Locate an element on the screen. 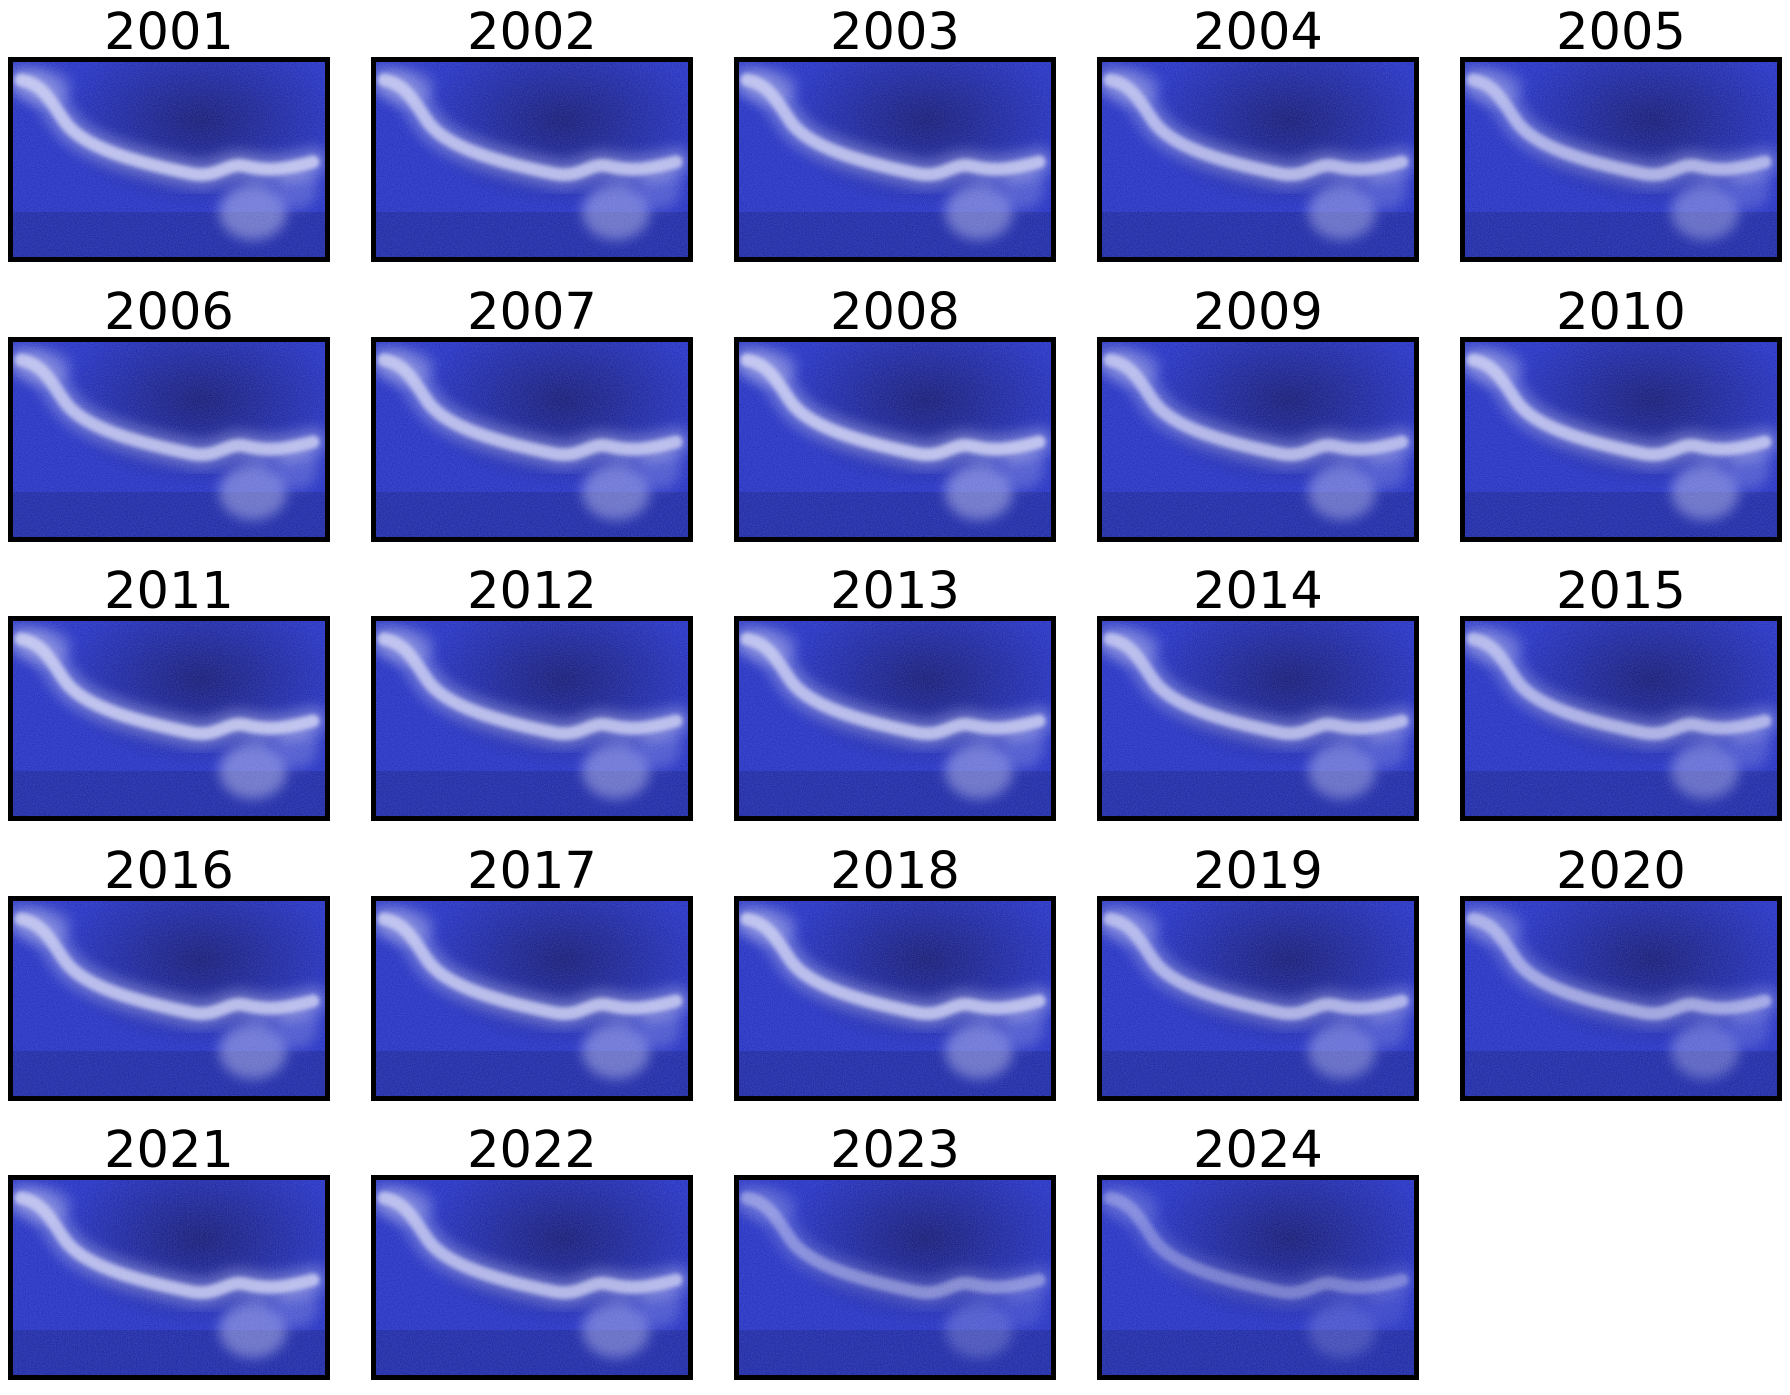 The height and width of the screenshot is (1395, 1790). panel-year-title: 2016 is located at coordinates (169, 871).